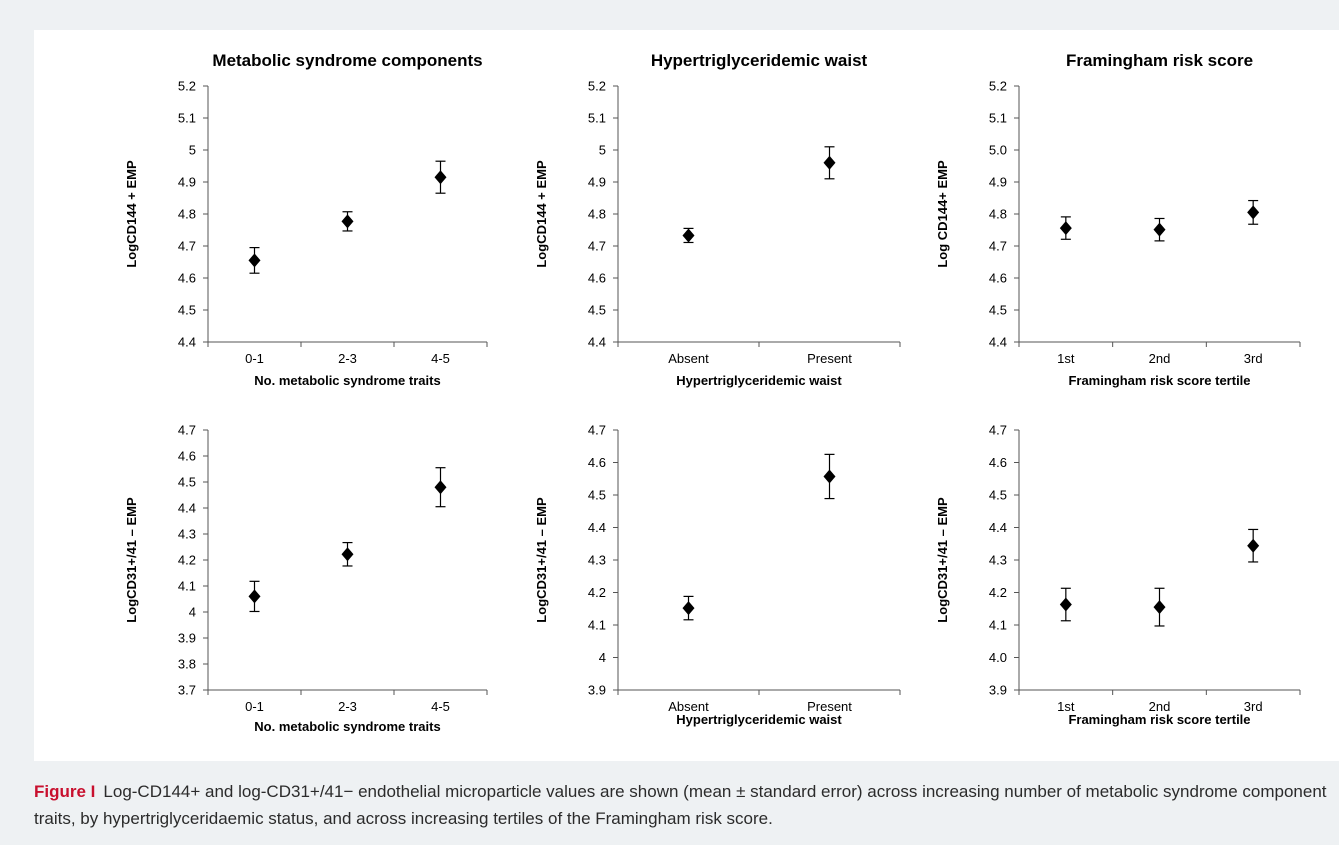 The image size is (1339, 845). Describe the element at coordinates (440, 706) in the screenshot. I see `x-tick-label: 4-5` at that location.